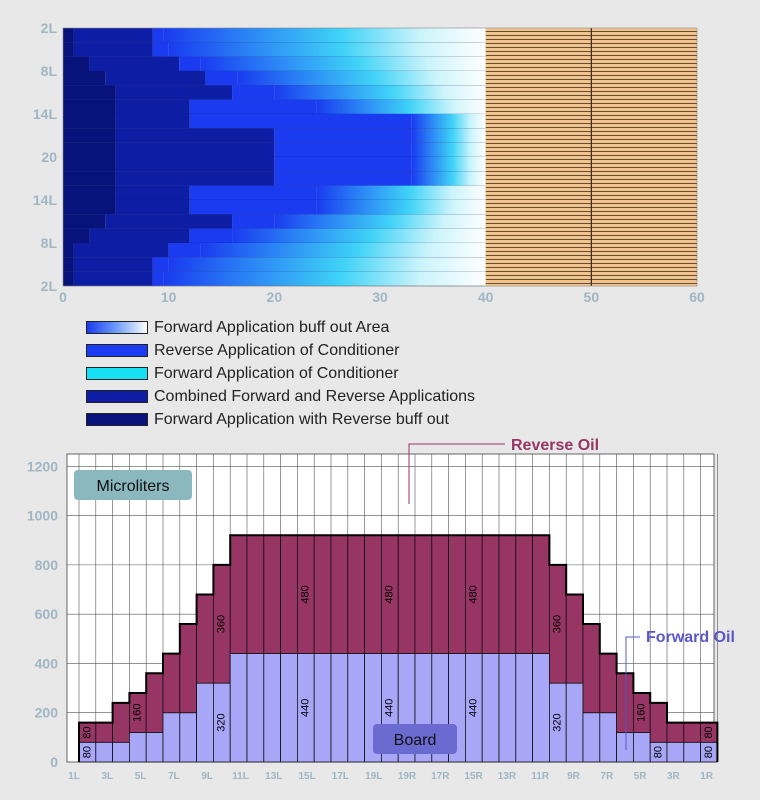 This screenshot has width=760, height=800. What do you see at coordinates (697, 297) in the screenshot?
I see `x-tick-label: 60` at bounding box center [697, 297].